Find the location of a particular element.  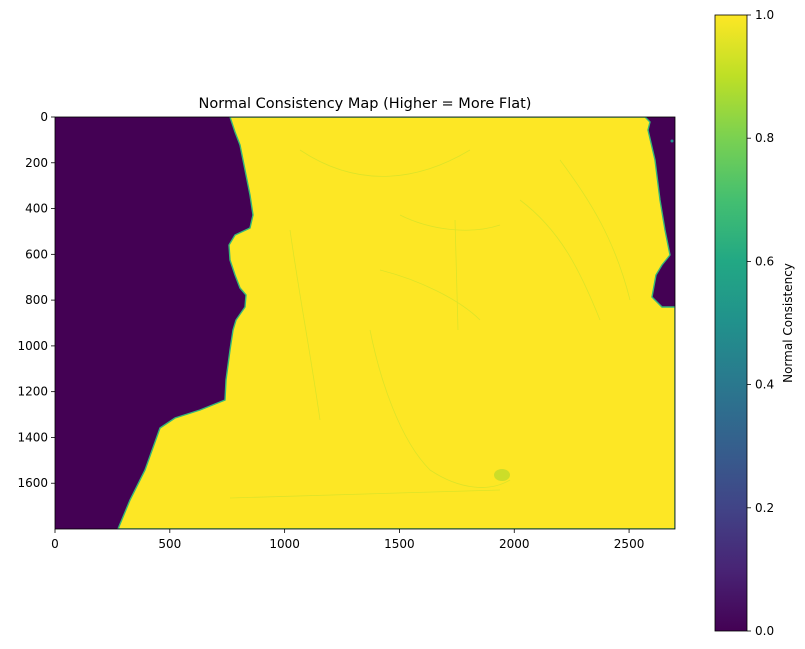

y-tick-label: 1000 is located at coordinates (32, 346).